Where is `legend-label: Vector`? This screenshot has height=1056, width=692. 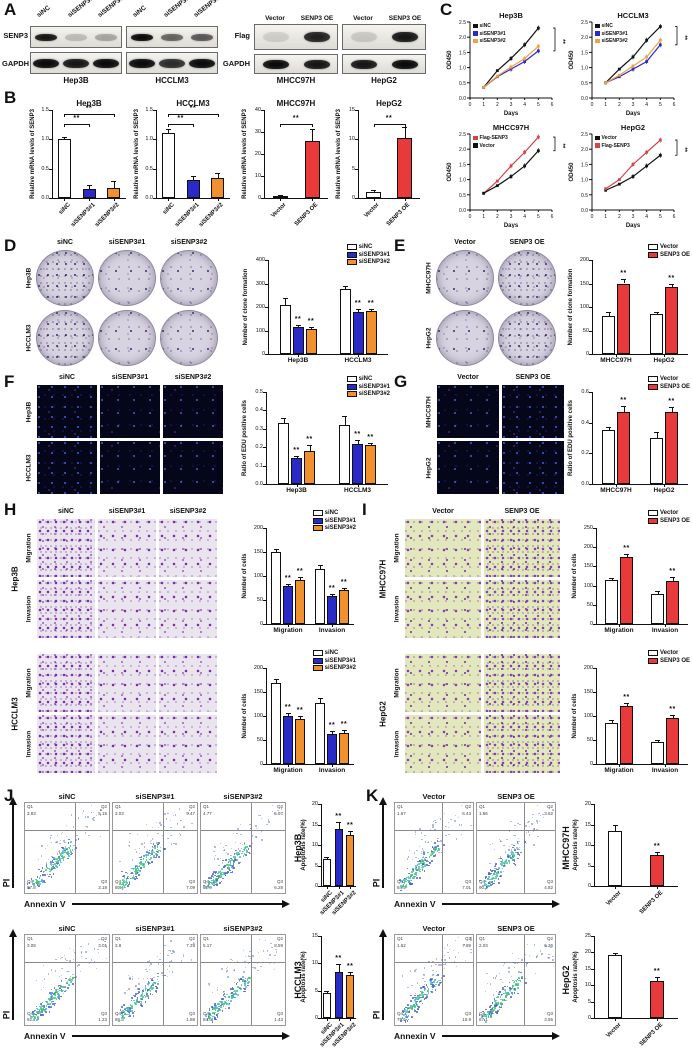 legend-label: Vector is located at coordinates (487, 145).